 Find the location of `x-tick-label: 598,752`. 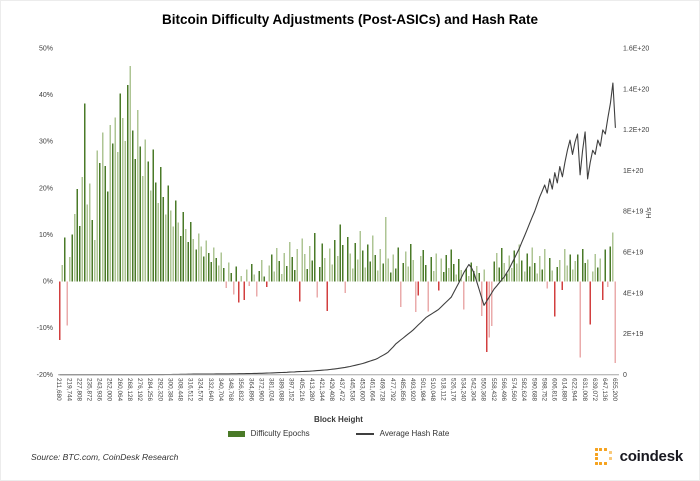

x-tick-label: 598,752 is located at coordinates (543, 390).